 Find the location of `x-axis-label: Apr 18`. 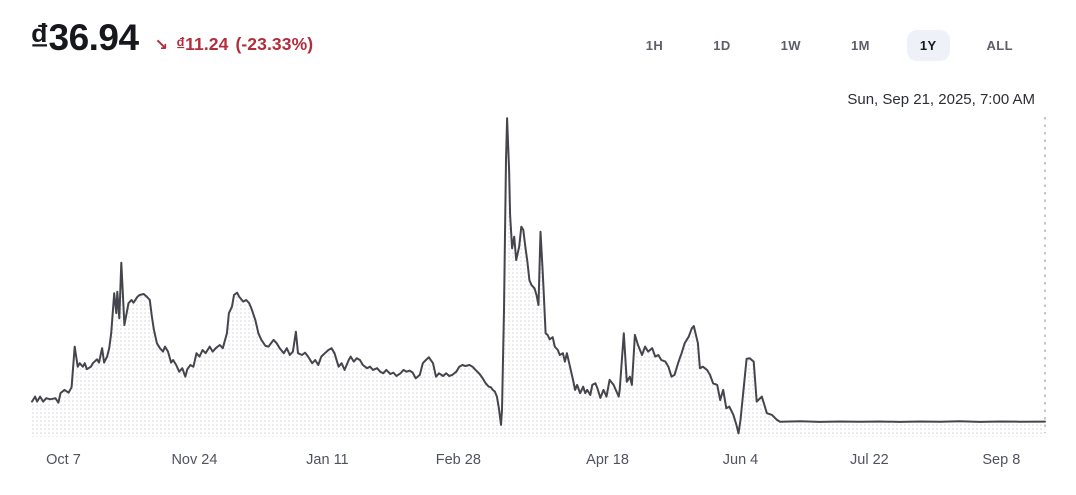

x-axis-label: Apr 18 is located at coordinates (607, 460).